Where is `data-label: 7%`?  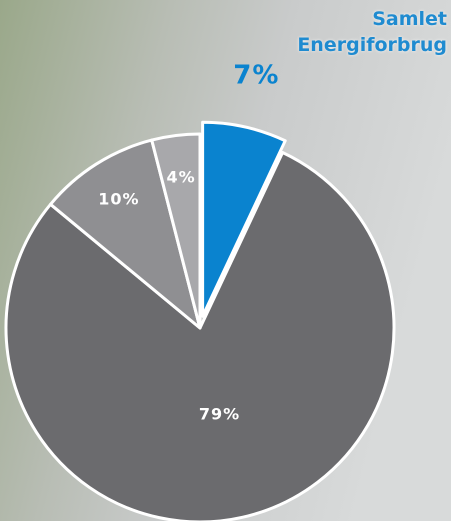
data-label: 7% is located at coordinates (256, 75).